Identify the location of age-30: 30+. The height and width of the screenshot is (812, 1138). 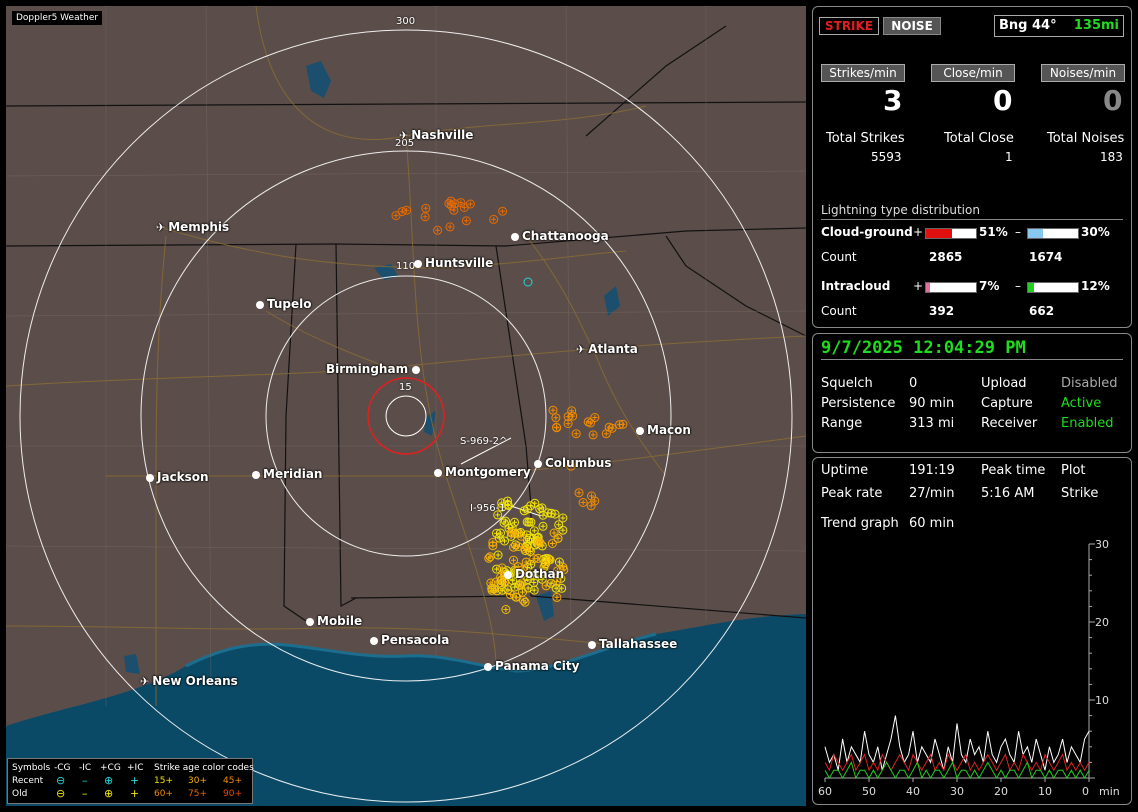
(197, 781).